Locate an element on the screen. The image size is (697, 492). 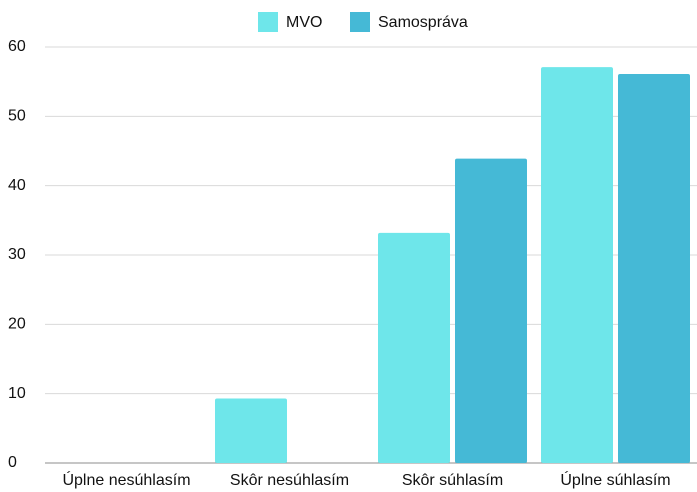
y-tick-label: 30 is located at coordinates (17, 254).